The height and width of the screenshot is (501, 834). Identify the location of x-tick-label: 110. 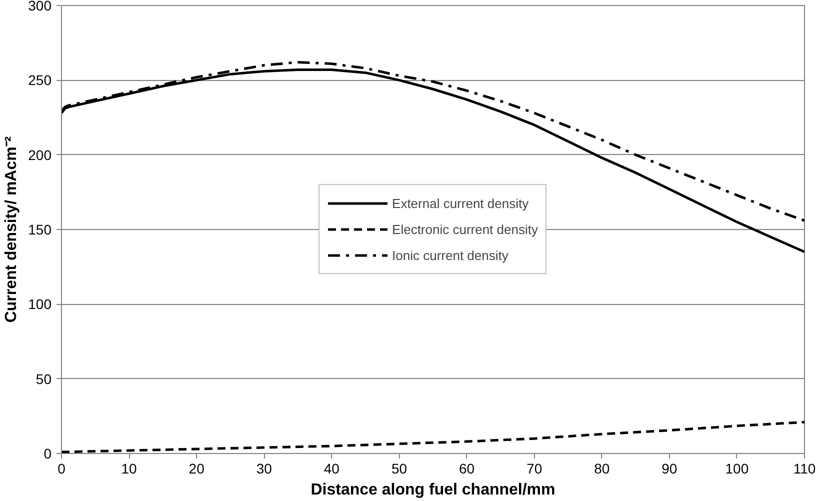
(804, 468).